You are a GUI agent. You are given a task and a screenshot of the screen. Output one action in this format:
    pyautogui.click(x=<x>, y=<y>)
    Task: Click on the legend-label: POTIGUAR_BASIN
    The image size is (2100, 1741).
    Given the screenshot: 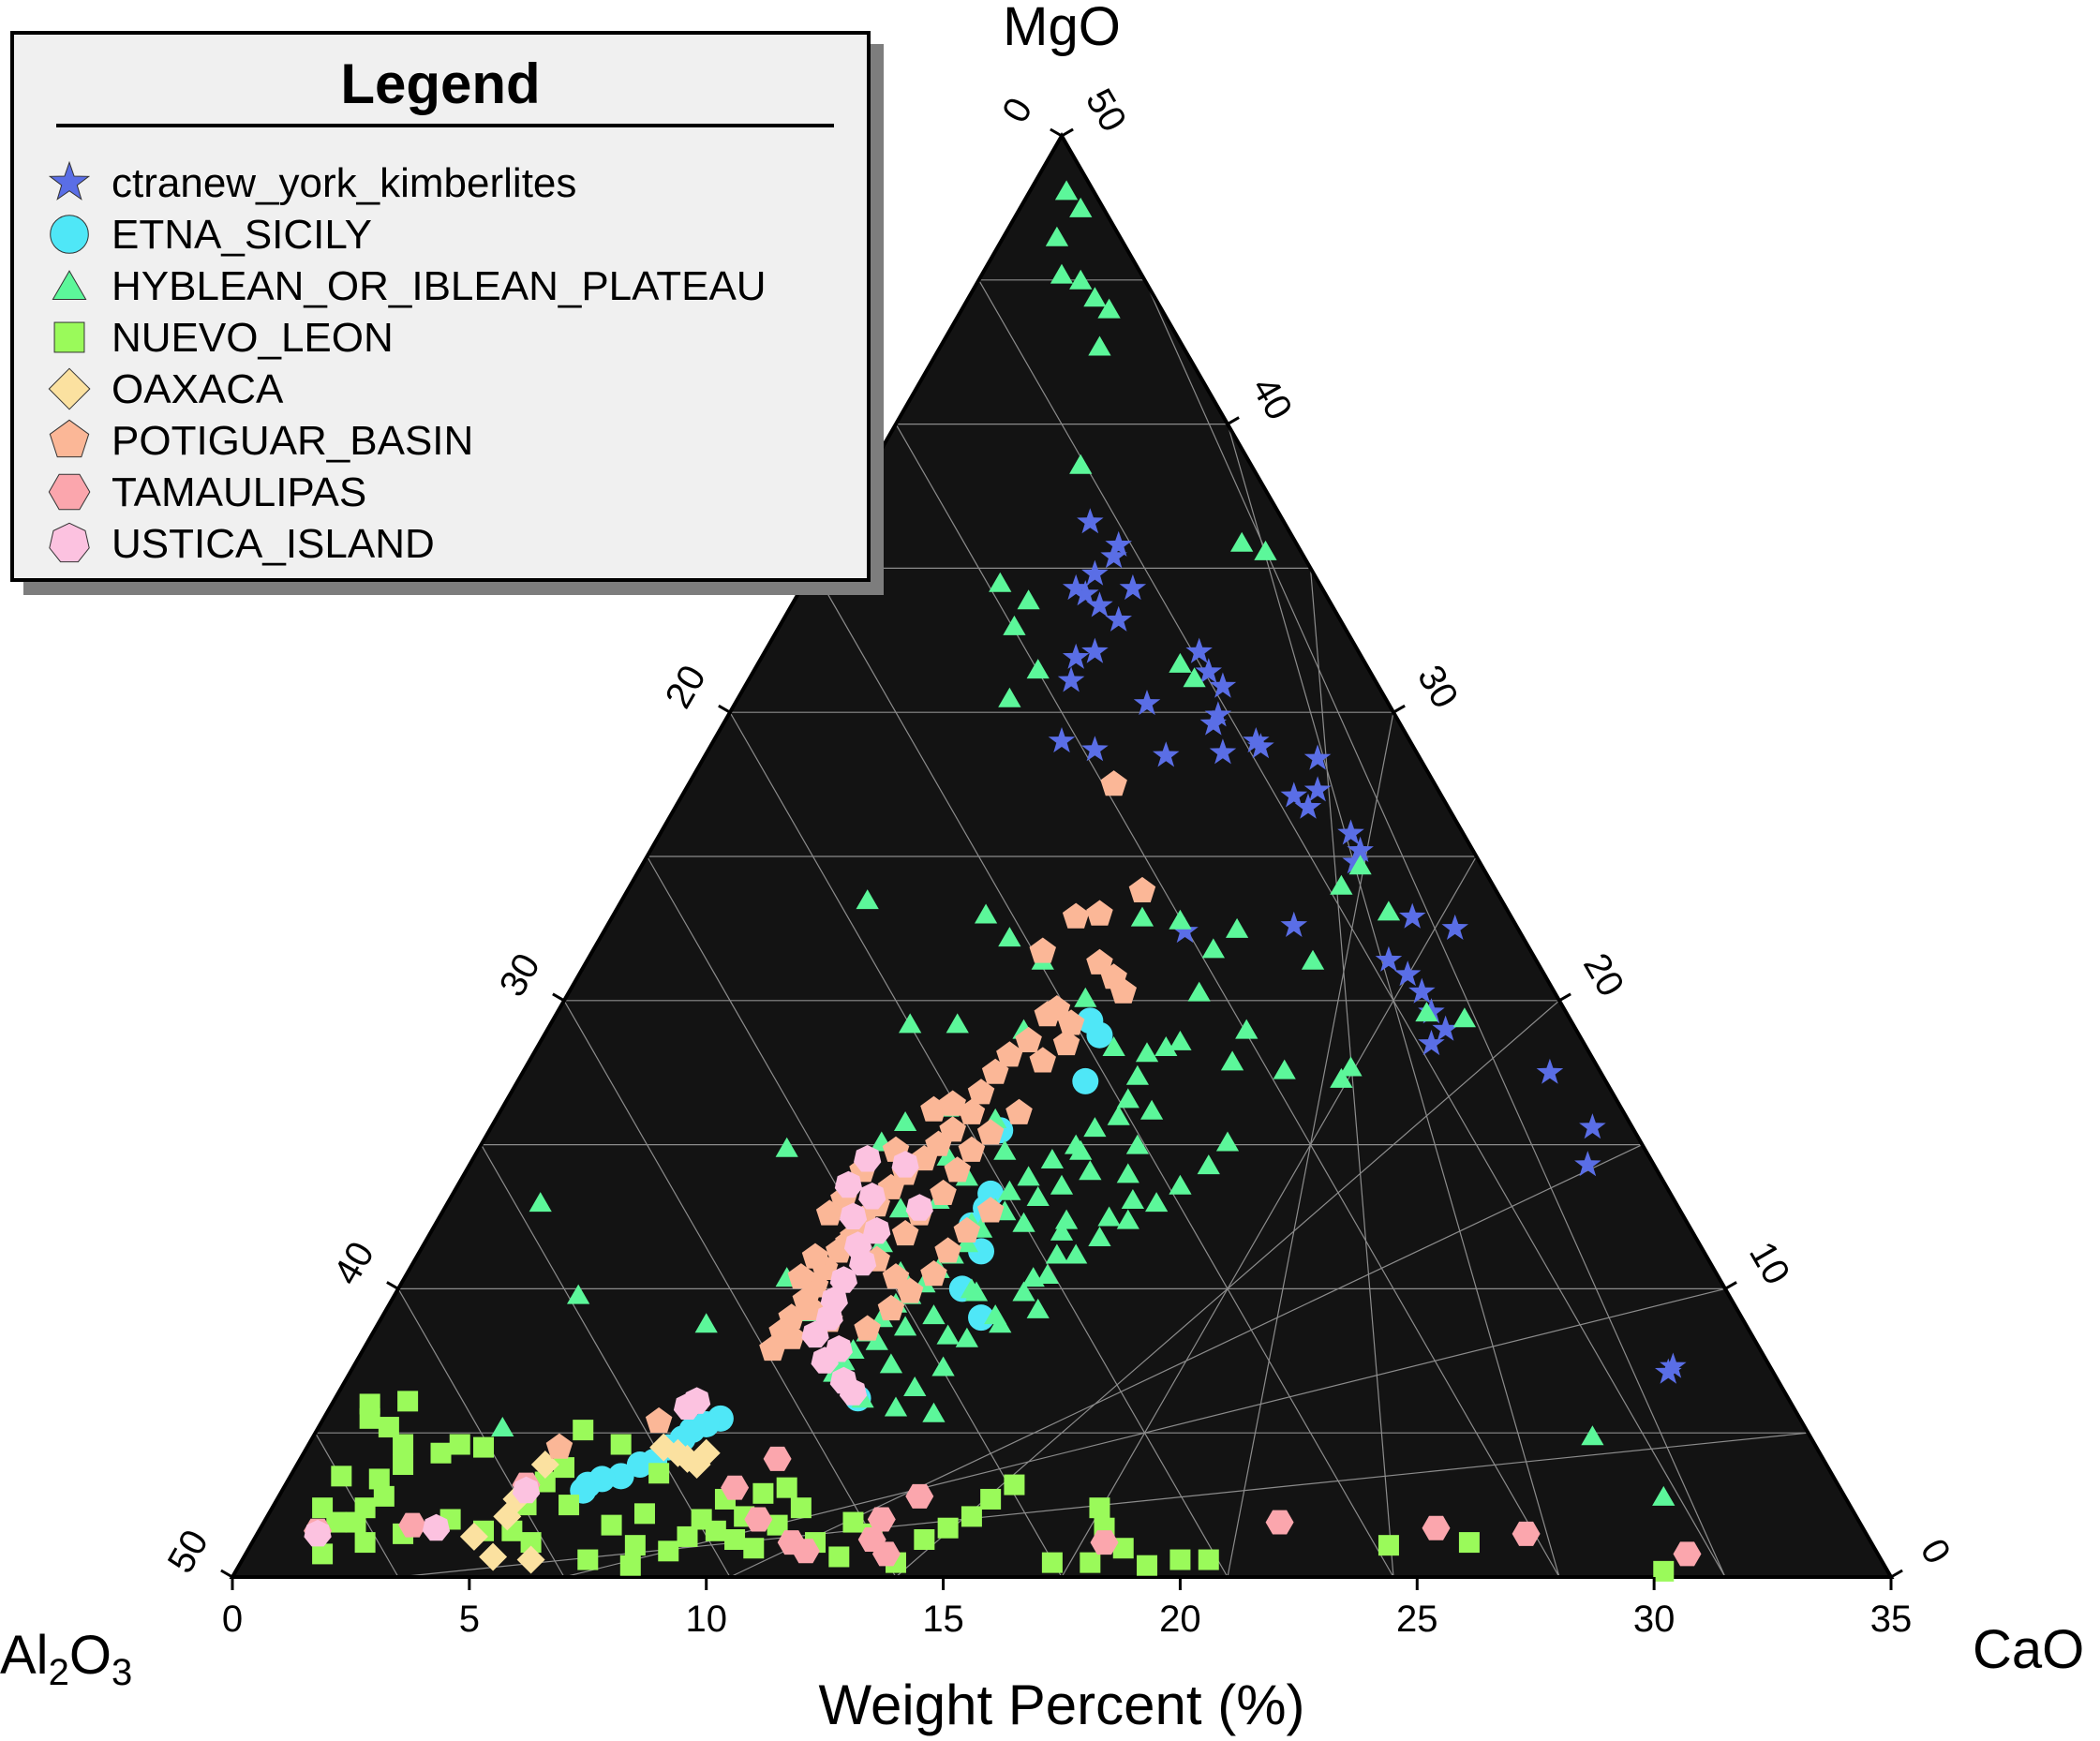 What is the action you would take?
    pyautogui.click(x=293, y=441)
    